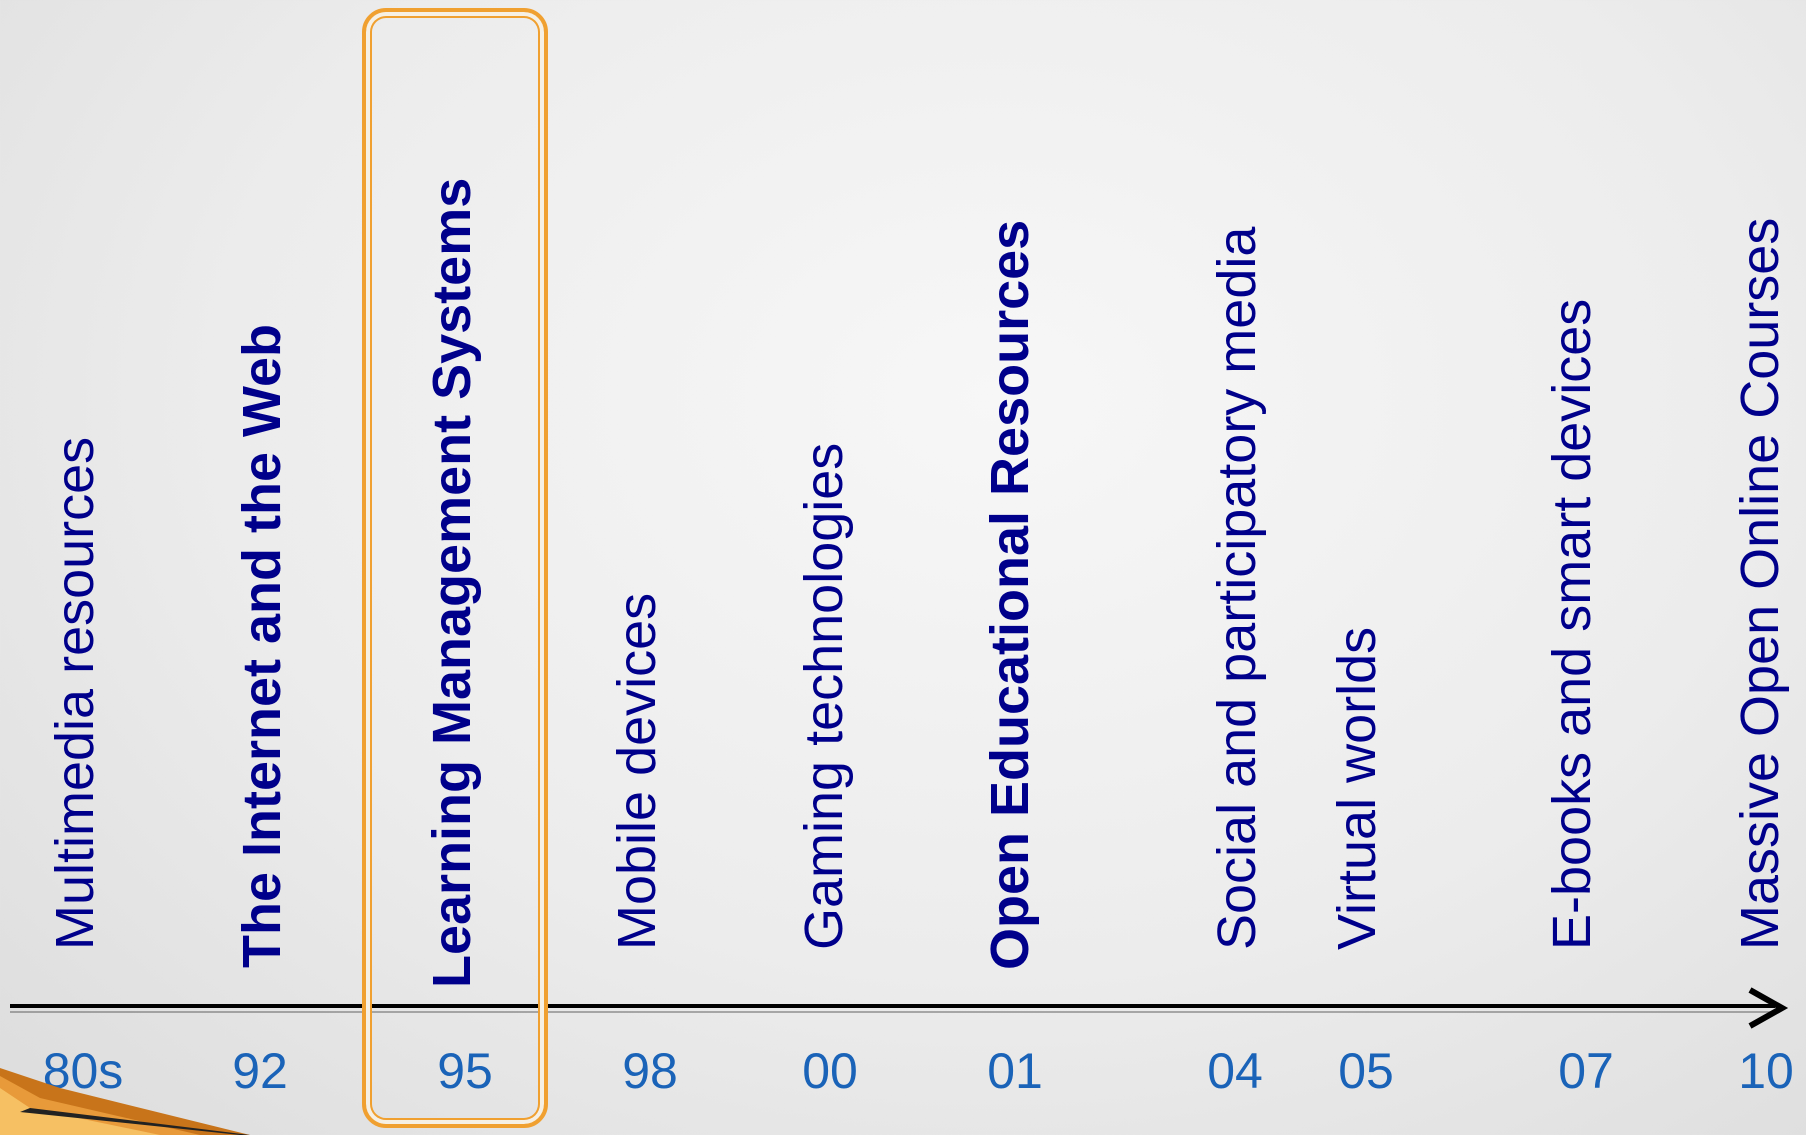 The image size is (1806, 1135). What do you see at coordinates (262, 645) in the screenshot?
I see `entry-label-internet: The Internet and the Web` at bounding box center [262, 645].